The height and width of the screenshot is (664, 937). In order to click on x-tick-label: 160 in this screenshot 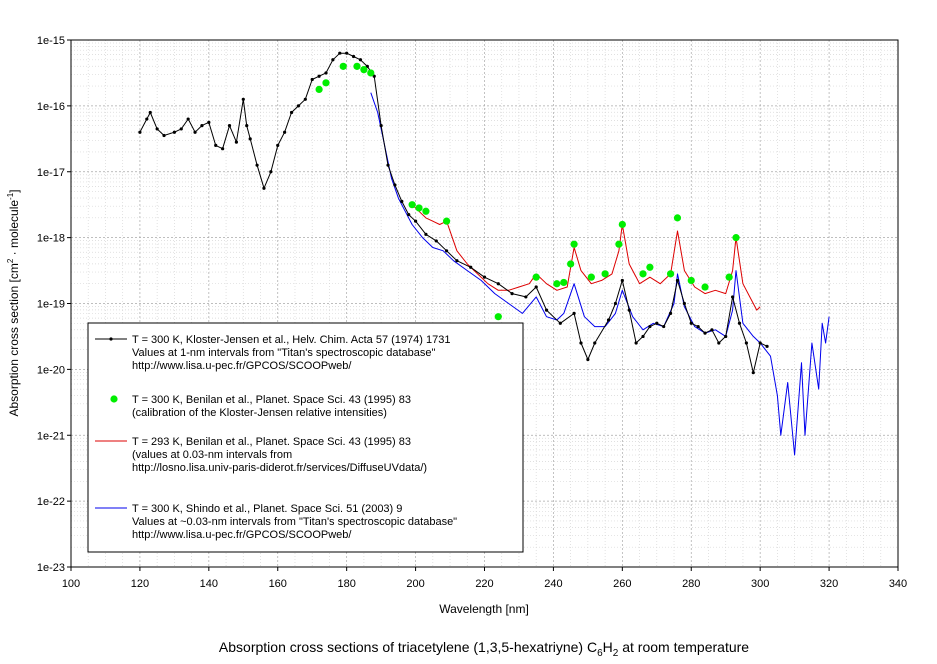, I will do `click(278, 584)`.